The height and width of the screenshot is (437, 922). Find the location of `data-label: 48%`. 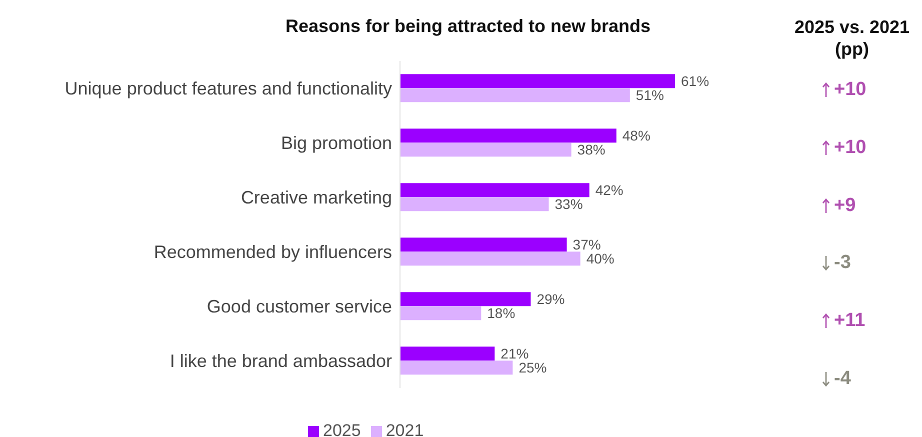

data-label: 48% is located at coordinates (636, 136).